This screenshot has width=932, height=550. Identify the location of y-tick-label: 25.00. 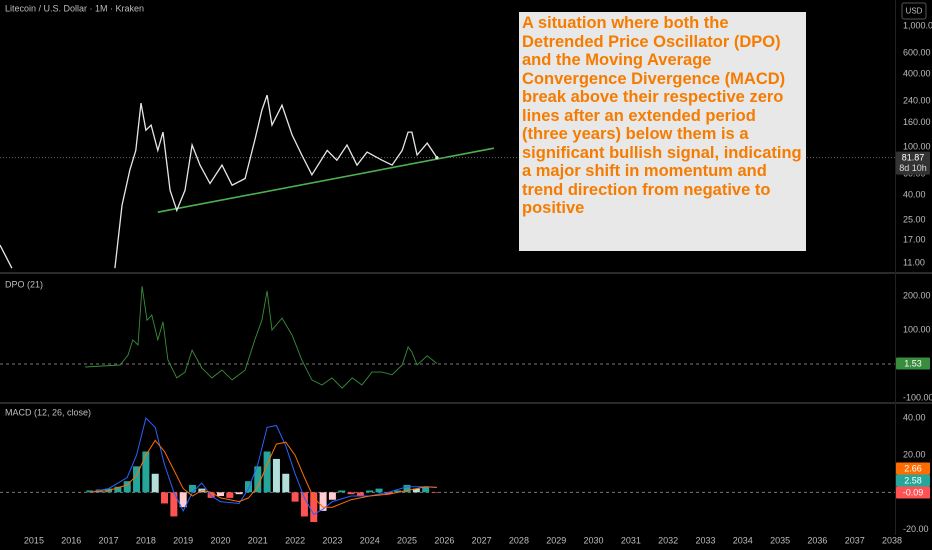
(914, 219).